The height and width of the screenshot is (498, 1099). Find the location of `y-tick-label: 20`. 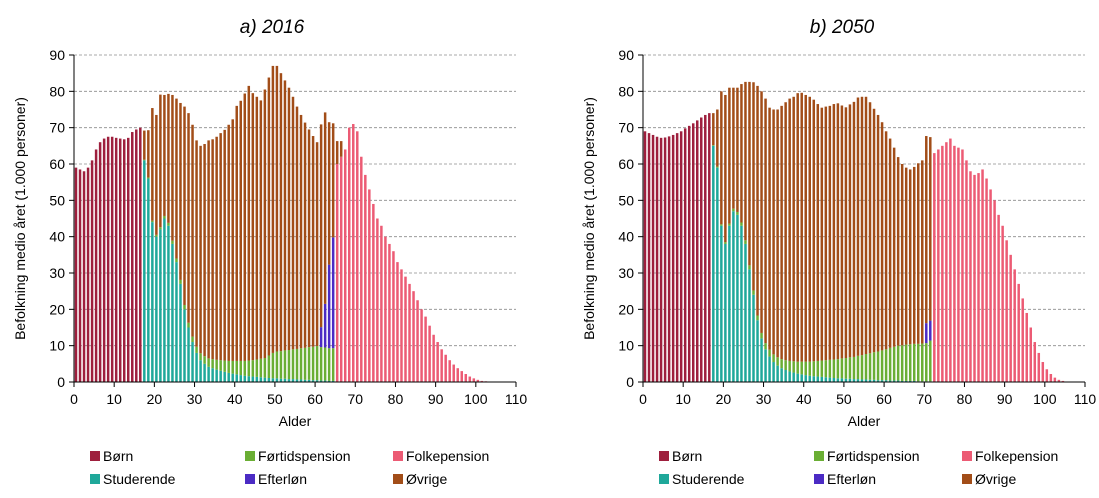

y-tick-label: 20 is located at coordinates (57, 309).